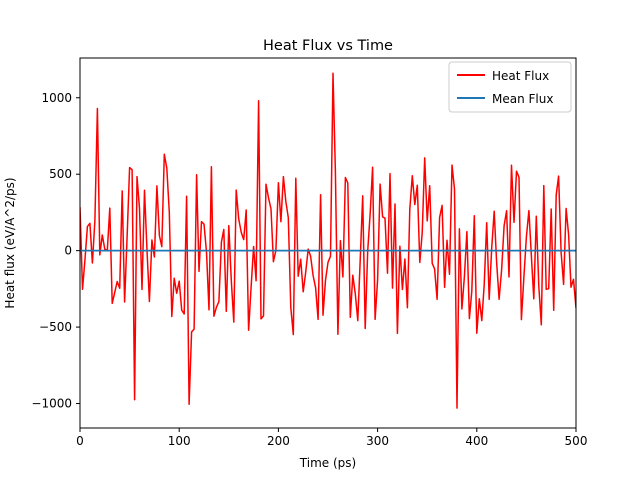 This screenshot has width=640, height=480. I want to click on x-axis-label: Time (ps), so click(327, 463).